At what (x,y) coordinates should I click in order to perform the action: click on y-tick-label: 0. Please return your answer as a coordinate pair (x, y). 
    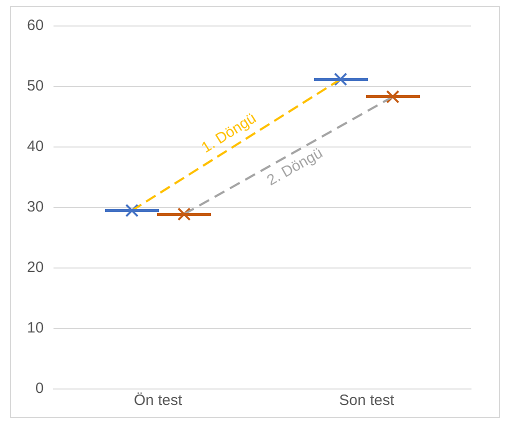
    Looking at the image, I should click on (39, 389).